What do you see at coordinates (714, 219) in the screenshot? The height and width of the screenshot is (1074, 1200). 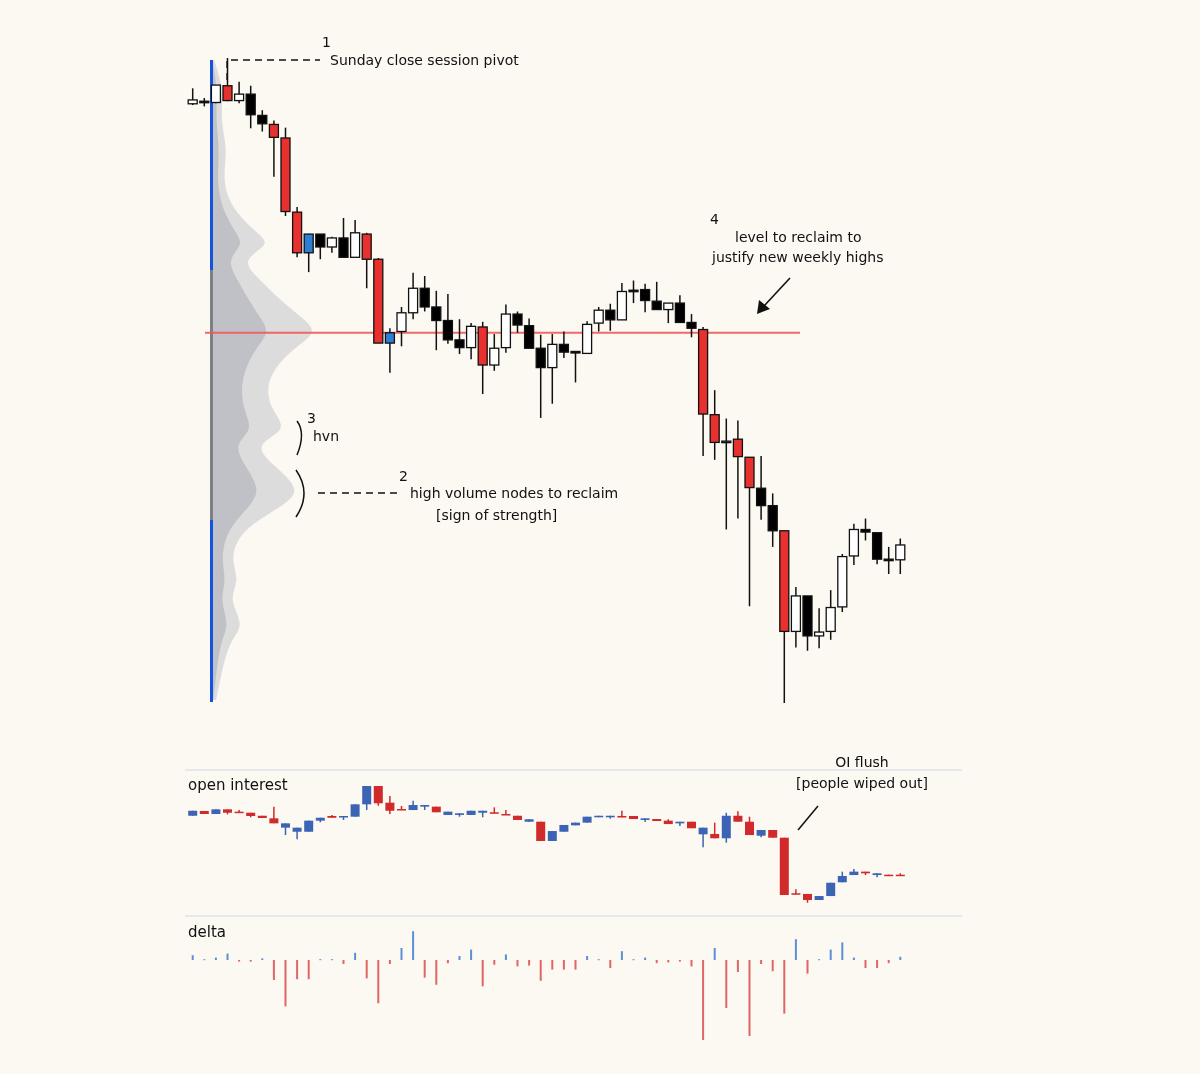 I see `annotation: 4` at bounding box center [714, 219].